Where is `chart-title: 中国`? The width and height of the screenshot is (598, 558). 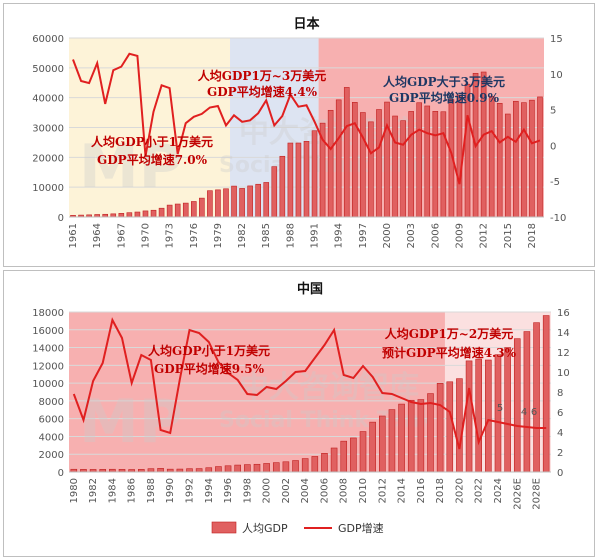 chart-title: 中国 is located at coordinates (310, 289).